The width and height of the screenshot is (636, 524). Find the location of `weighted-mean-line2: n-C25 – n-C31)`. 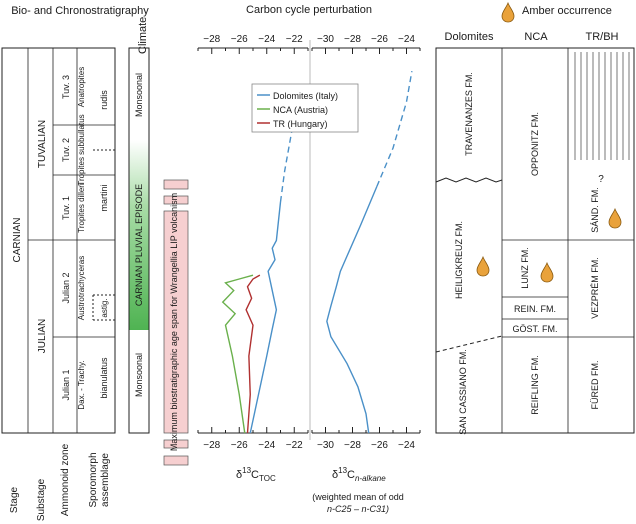

weighted-mean-line2: n-C25 – n-C31) is located at coordinates (358, 509).